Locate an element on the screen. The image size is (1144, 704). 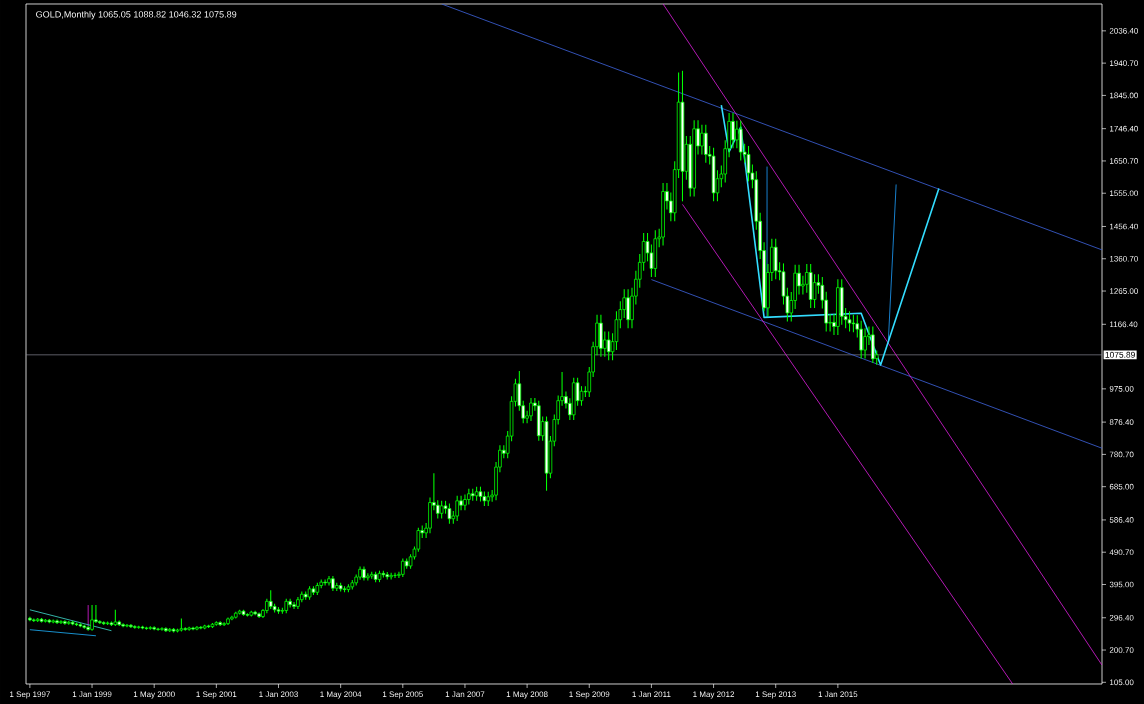
y-tick-label: 1650.70 is located at coordinates (1124, 161).